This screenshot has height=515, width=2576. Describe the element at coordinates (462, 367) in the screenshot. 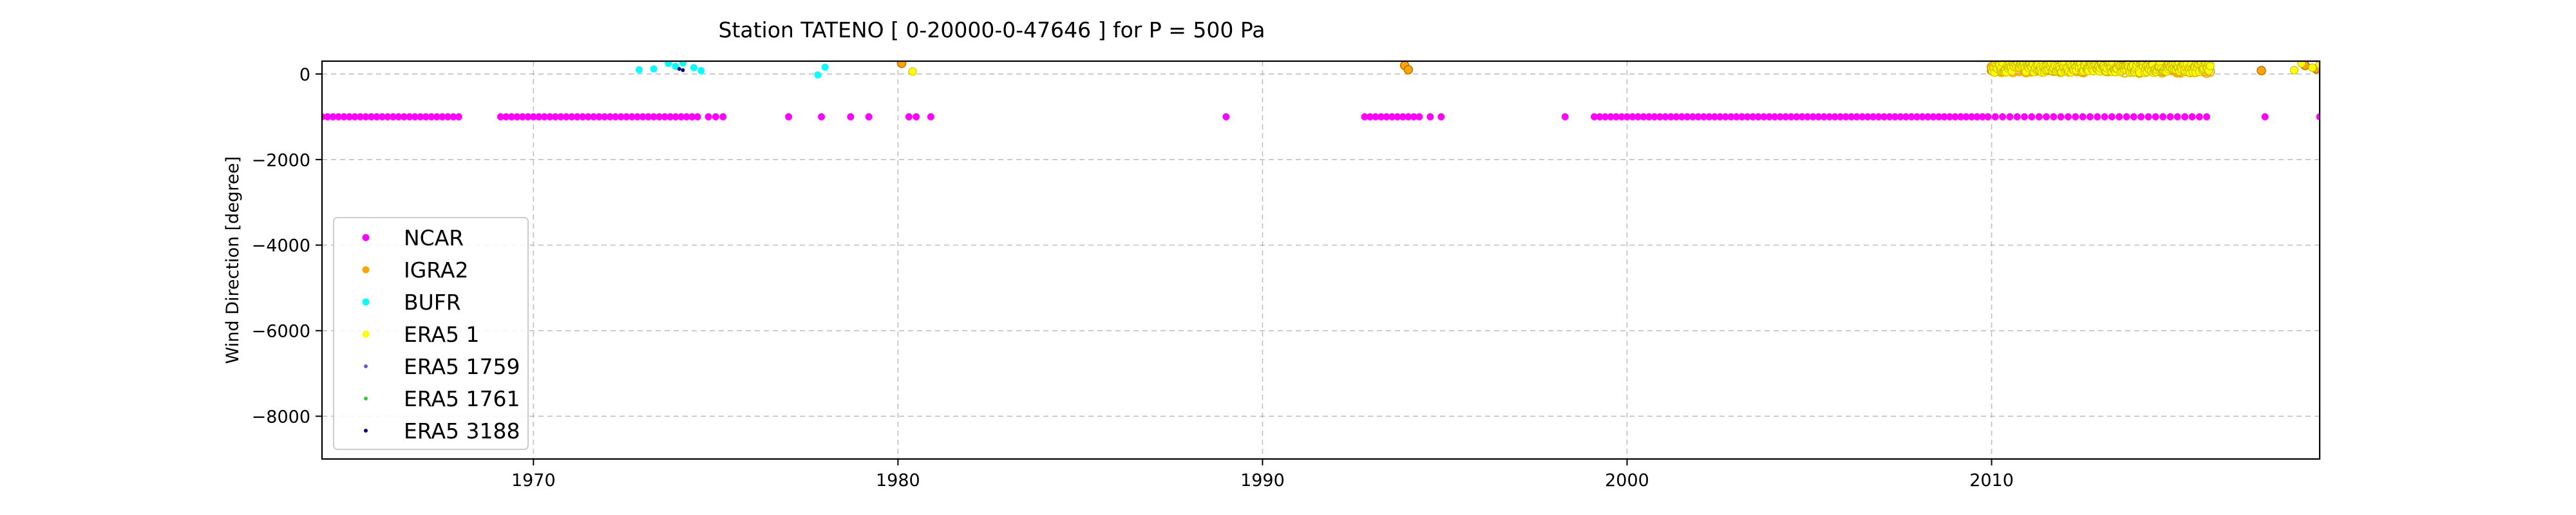

I see `legend-label: ERA5 1759` at that location.